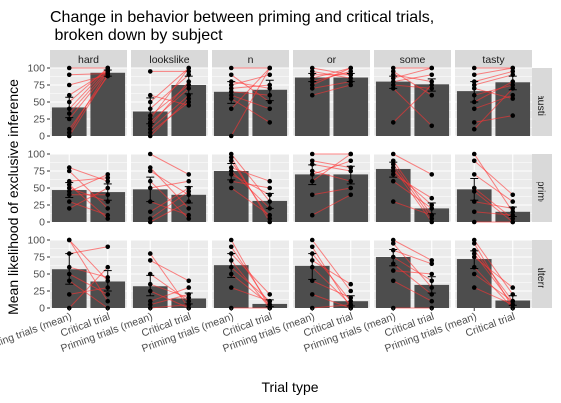 The height and width of the screenshot is (403, 561). What do you see at coordinates (250, 102) in the screenshot?
I see `panel-exhaustive-n` at bounding box center [250, 102].